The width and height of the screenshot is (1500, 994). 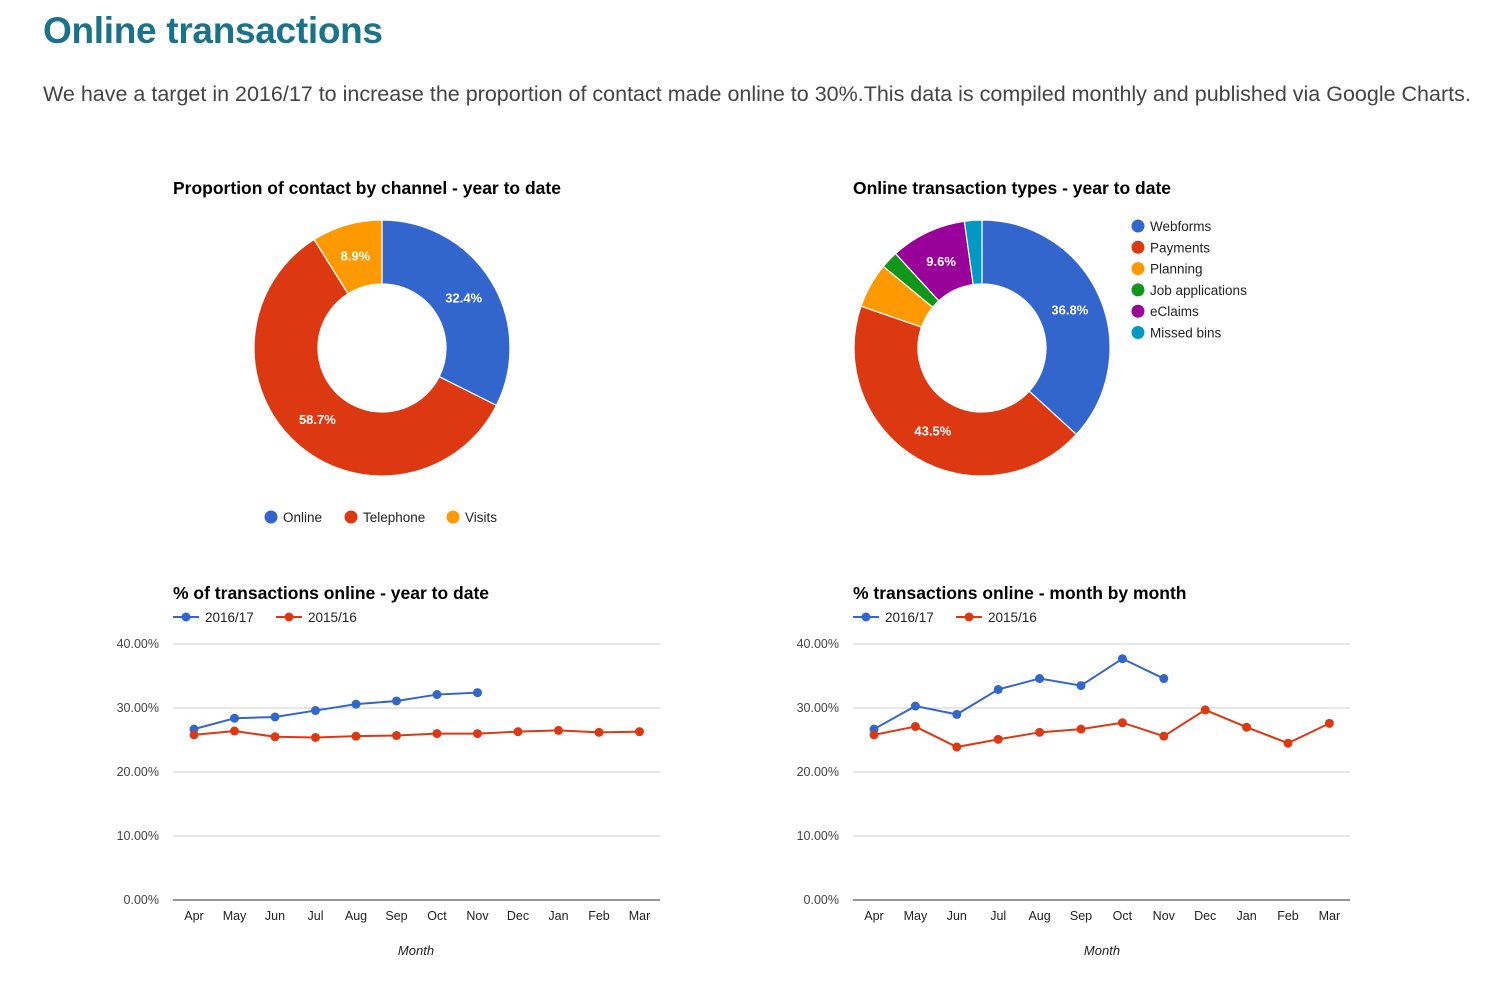 What do you see at coordinates (416, 772) in the screenshot?
I see `chart-grid` at bounding box center [416, 772].